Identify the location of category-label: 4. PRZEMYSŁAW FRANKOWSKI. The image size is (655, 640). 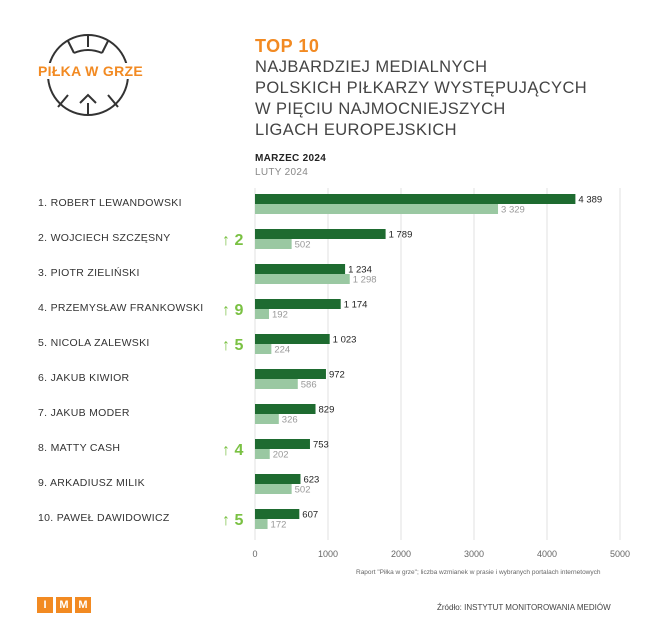
(121, 308).